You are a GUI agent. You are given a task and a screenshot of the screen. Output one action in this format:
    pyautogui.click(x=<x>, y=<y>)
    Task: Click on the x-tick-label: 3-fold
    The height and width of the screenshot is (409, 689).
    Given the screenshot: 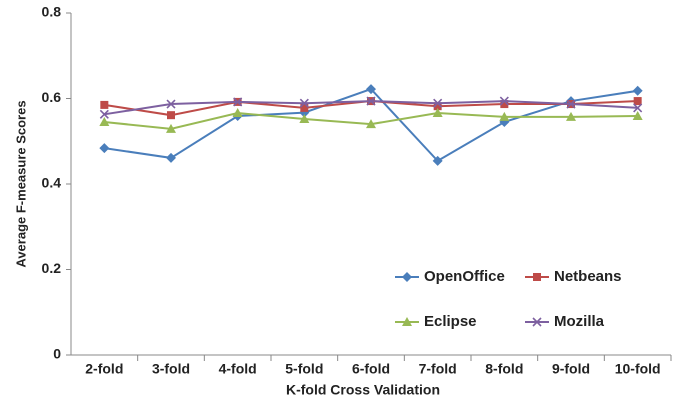 What is the action you would take?
    pyautogui.click(x=171, y=369)
    